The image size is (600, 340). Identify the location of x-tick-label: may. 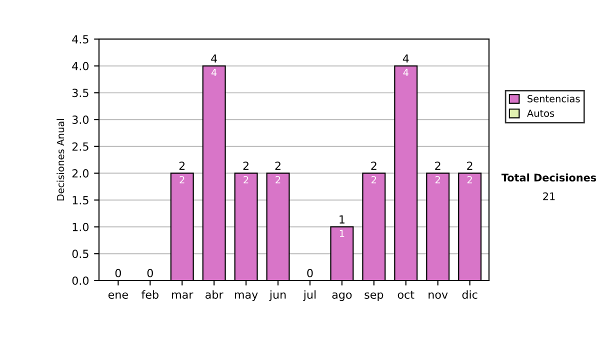
(246, 296).